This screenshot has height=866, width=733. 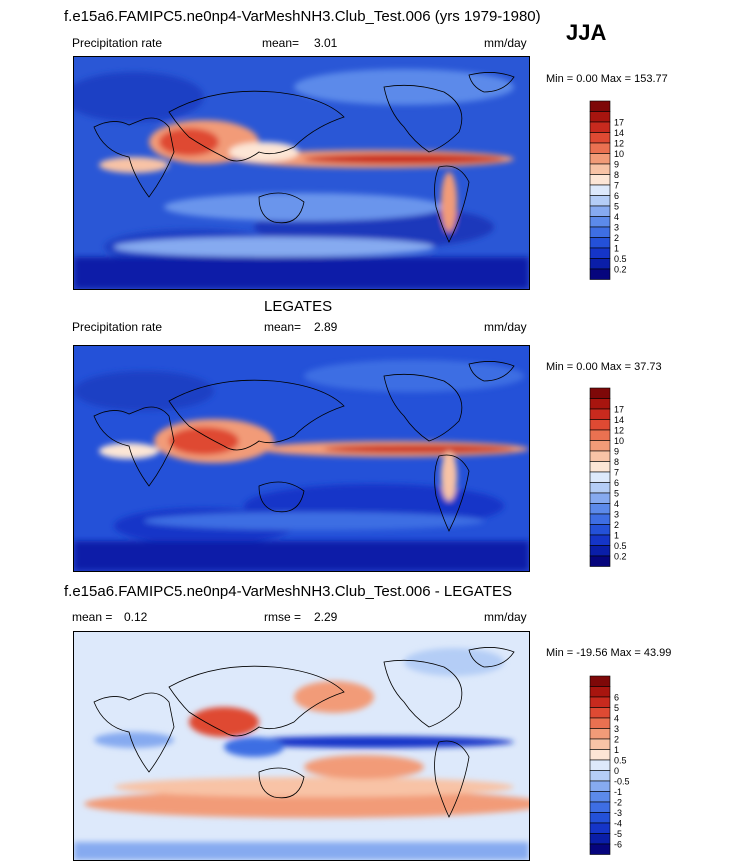 What do you see at coordinates (620, 761) in the screenshot?
I see `panel3-colorbar-tick-label: 0.5` at bounding box center [620, 761].